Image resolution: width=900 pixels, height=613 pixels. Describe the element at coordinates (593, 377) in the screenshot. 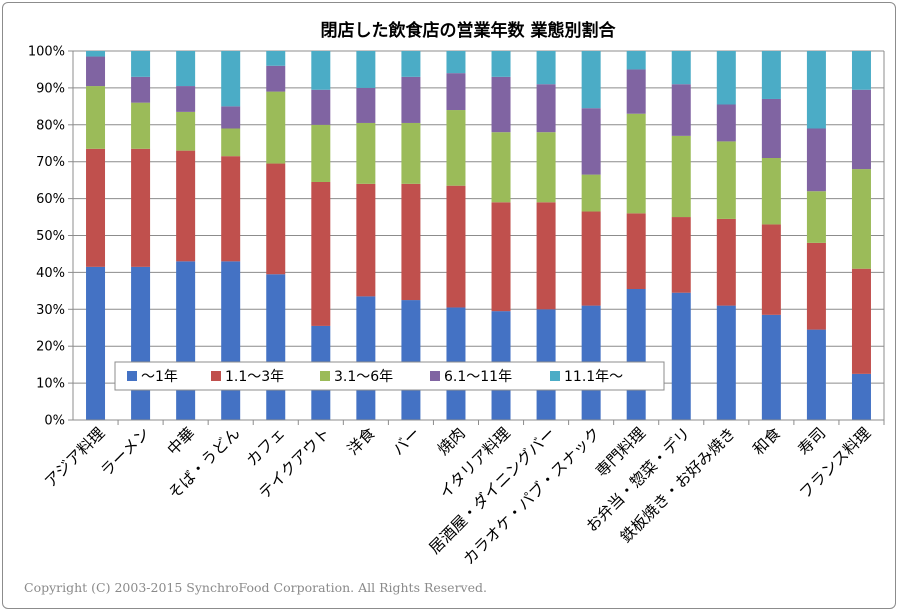

I see `legend-entry: 11.1年〜` at that location.